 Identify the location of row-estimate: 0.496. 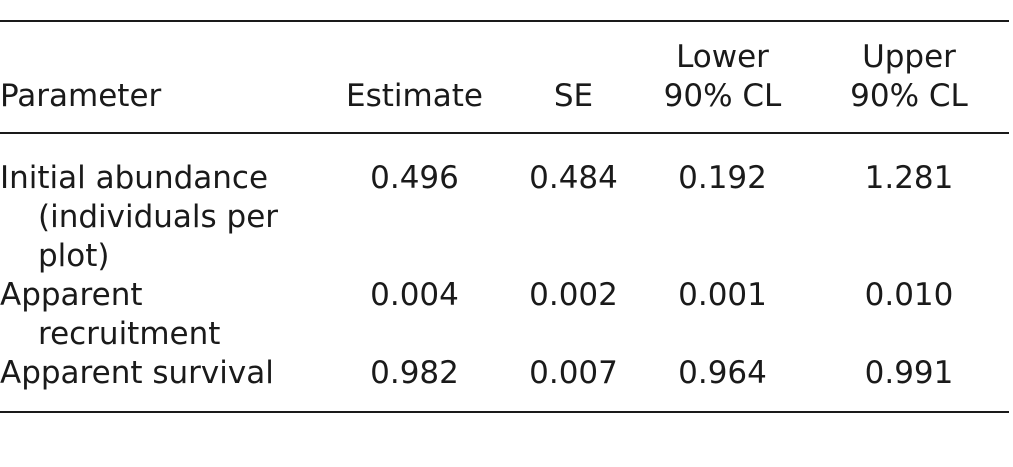
(414, 178).